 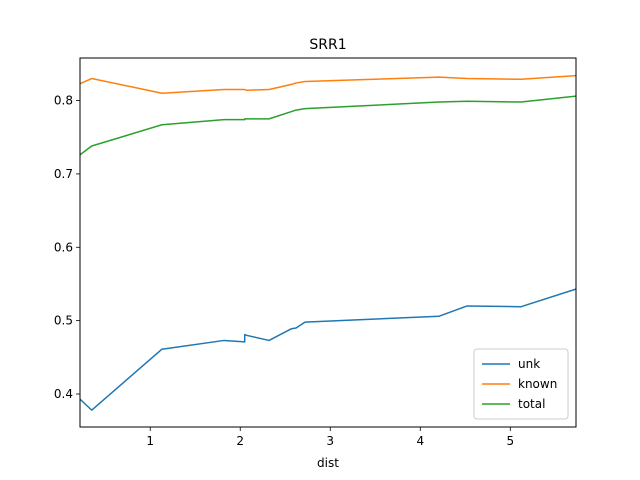 What do you see at coordinates (529, 364) in the screenshot?
I see `legend-label-unk: unk` at bounding box center [529, 364].